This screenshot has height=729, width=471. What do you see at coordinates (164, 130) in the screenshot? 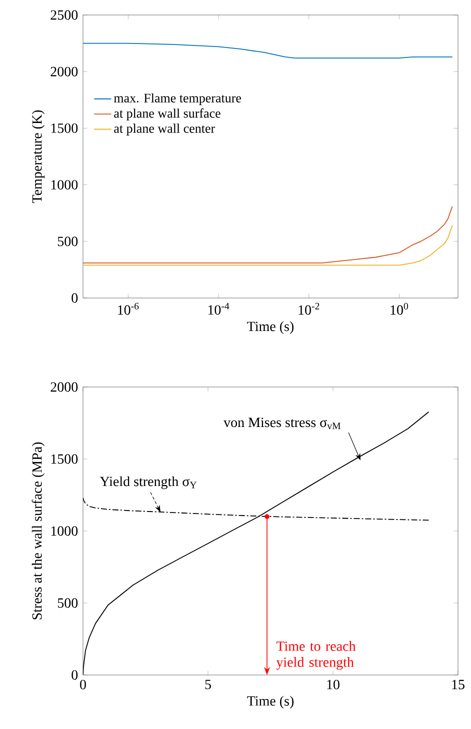
I see `legend-label: at plane wall center` at bounding box center [164, 130].